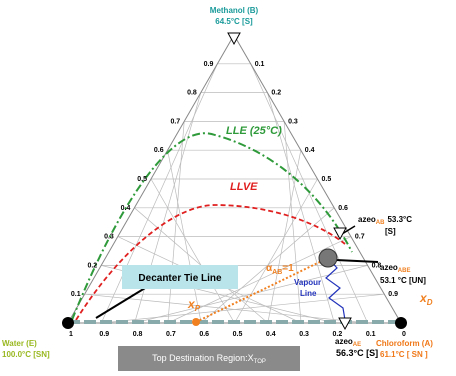 Image resolution: width=456 pixels, height=376 pixels. Describe the element at coordinates (357, 353) in the screenshot. I see `azeo-ae-temp: 56.3°C [S]` at that location.